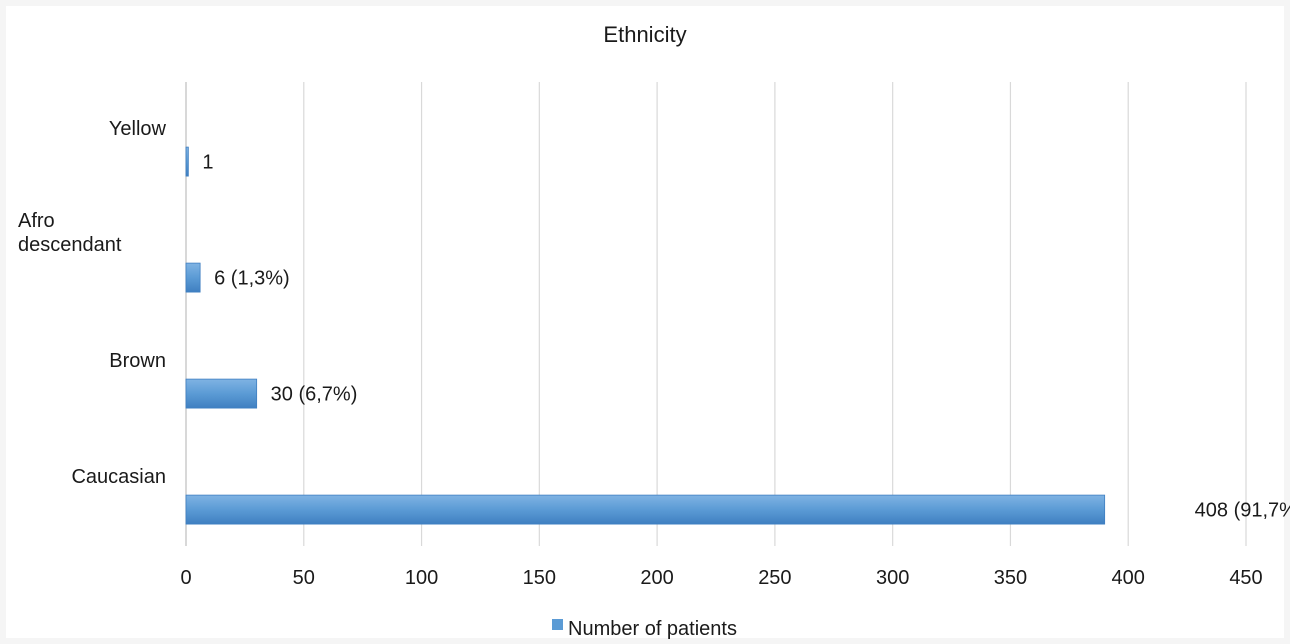  I want to click on data-label: 408 (91,7%), so click(1242, 511).